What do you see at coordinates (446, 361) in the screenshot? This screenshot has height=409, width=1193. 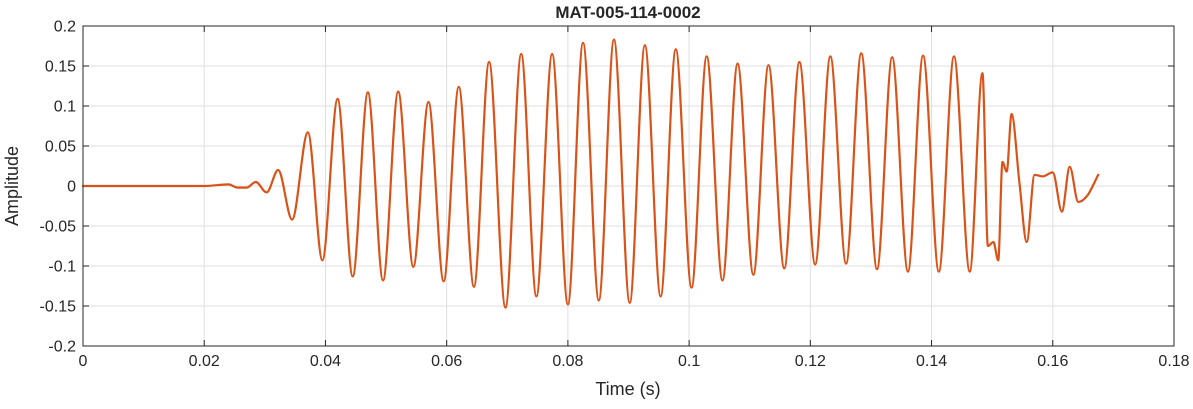 I see `x-tick-label: 0.06` at bounding box center [446, 361].